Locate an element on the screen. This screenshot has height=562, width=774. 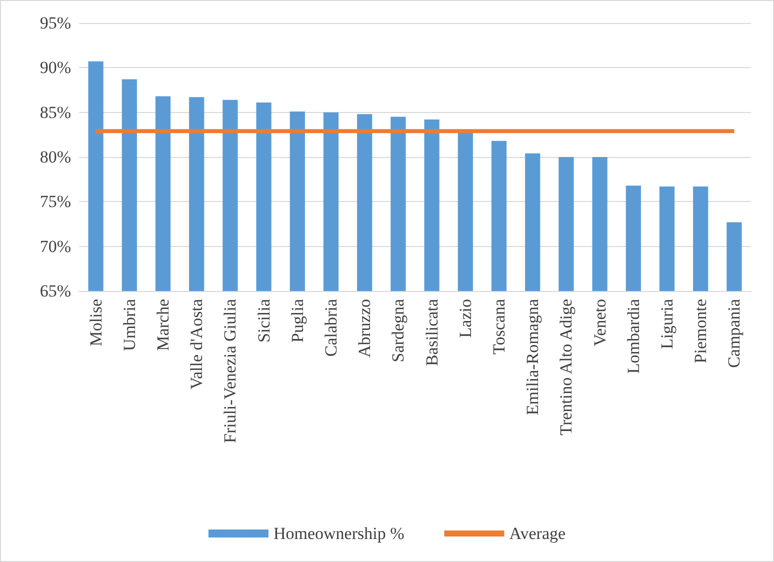
x-tick-label: Sicilia is located at coordinates (264, 320).